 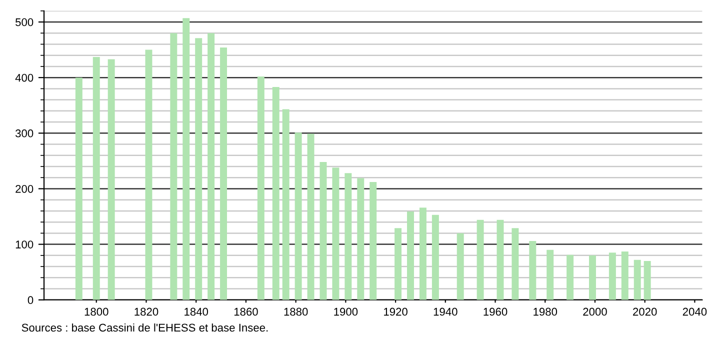 What do you see at coordinates (24, 78) in the screenshot?
I see `y-tick-label: 400` at bounding box center [24, 78].